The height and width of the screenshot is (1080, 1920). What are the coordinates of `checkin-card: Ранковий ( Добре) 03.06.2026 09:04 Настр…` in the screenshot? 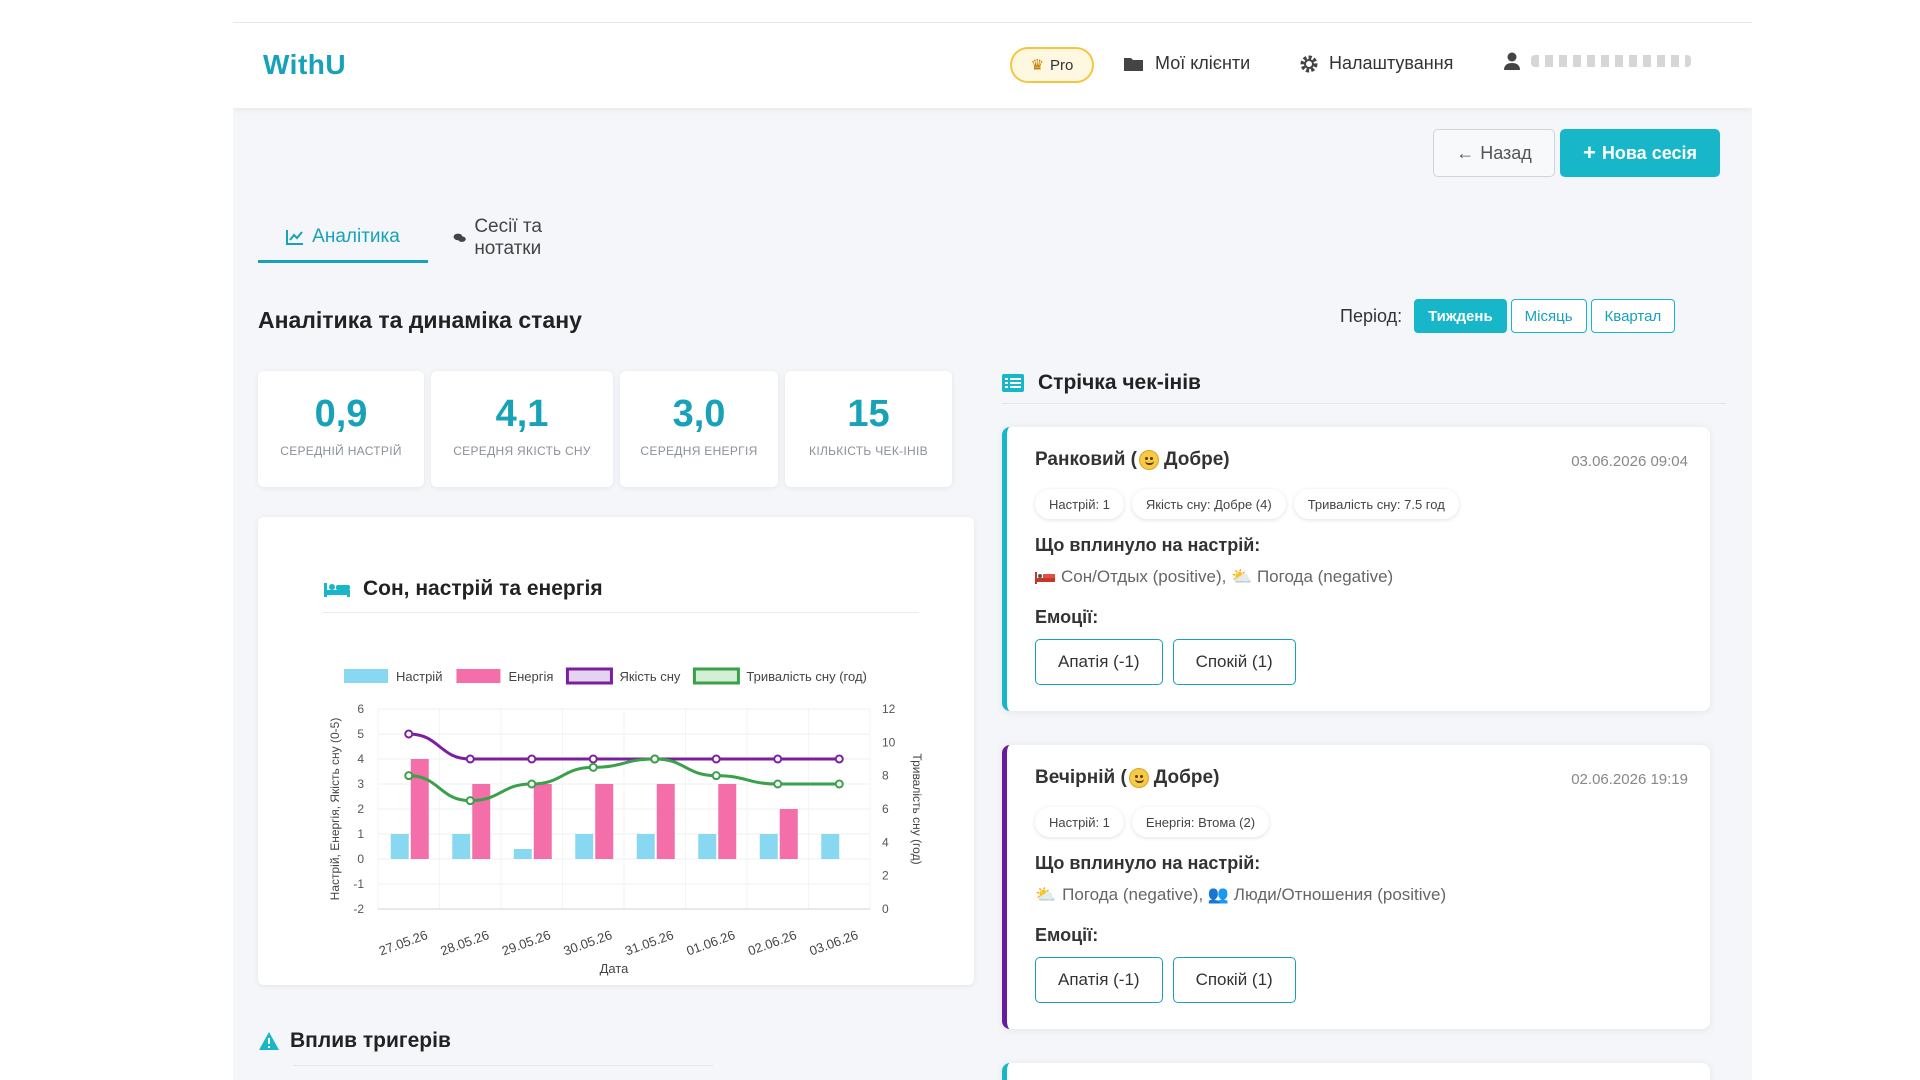 It's located at (1356, 569).